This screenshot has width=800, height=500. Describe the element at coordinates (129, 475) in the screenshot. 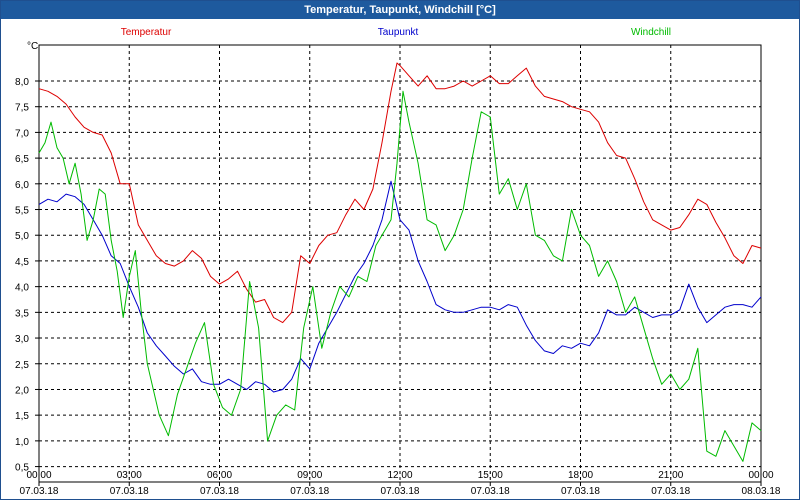

I see `x-tick-time-label: 03:00` at that location.